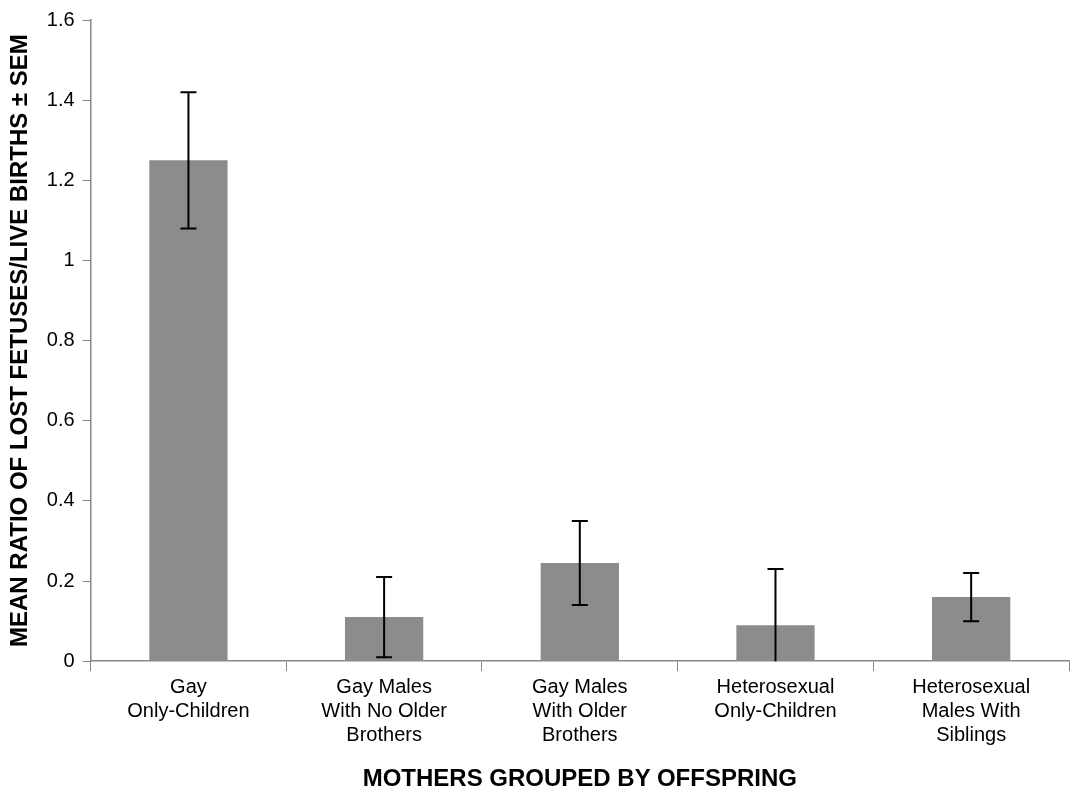 The width and height of the screenshot is (1073, 802). What do you see at coordinates (60, 579) in the screenshot?
I see `y-tick-label: 0.2` at bounding box center [60, 579].